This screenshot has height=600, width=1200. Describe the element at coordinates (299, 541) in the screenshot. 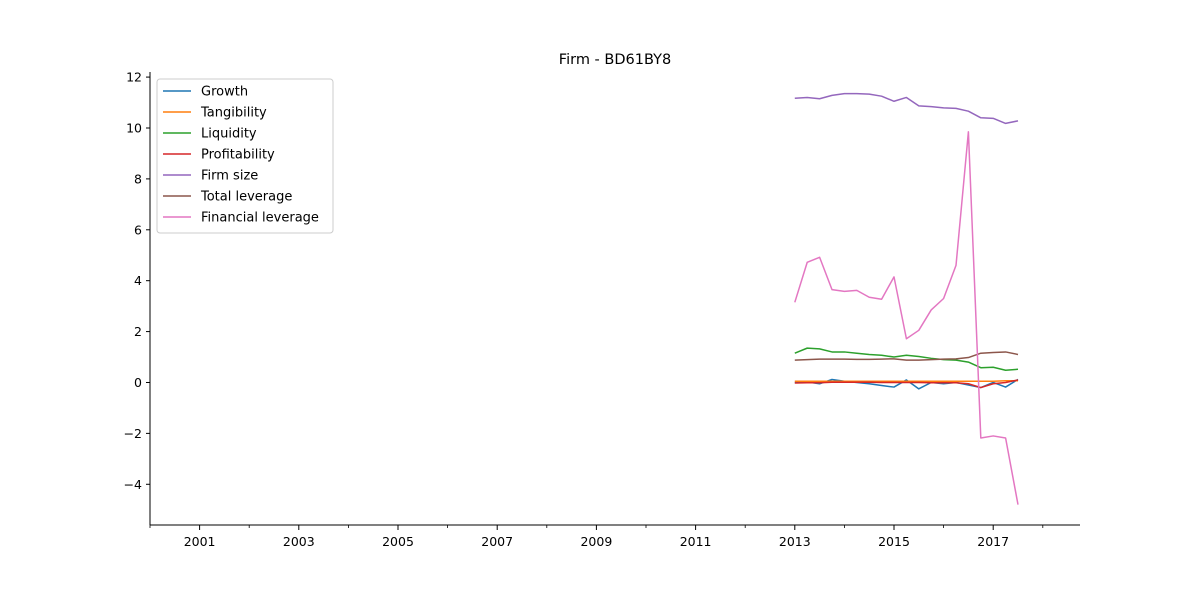

I see `x-tick-label: 2003` at that location.